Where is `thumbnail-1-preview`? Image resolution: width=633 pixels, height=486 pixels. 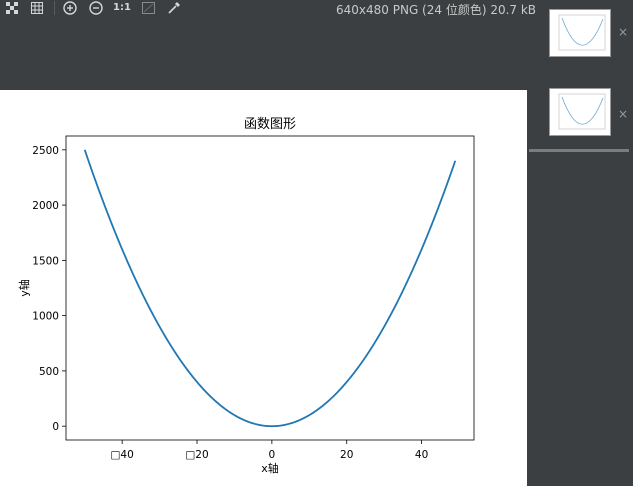 thumbnail-1-preview is located at coordinates (582, 32).